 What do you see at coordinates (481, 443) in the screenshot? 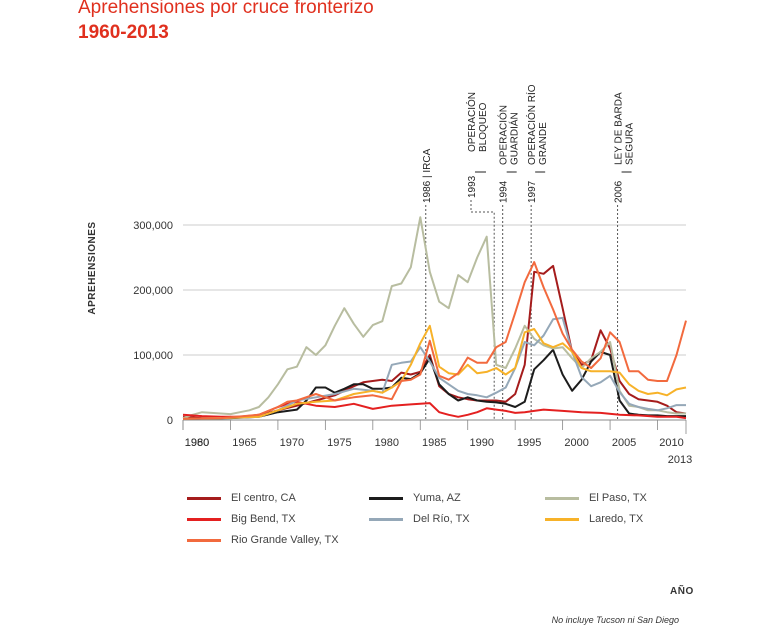
I see `x-tick-label: 1990` at bounding box center [481, 443].